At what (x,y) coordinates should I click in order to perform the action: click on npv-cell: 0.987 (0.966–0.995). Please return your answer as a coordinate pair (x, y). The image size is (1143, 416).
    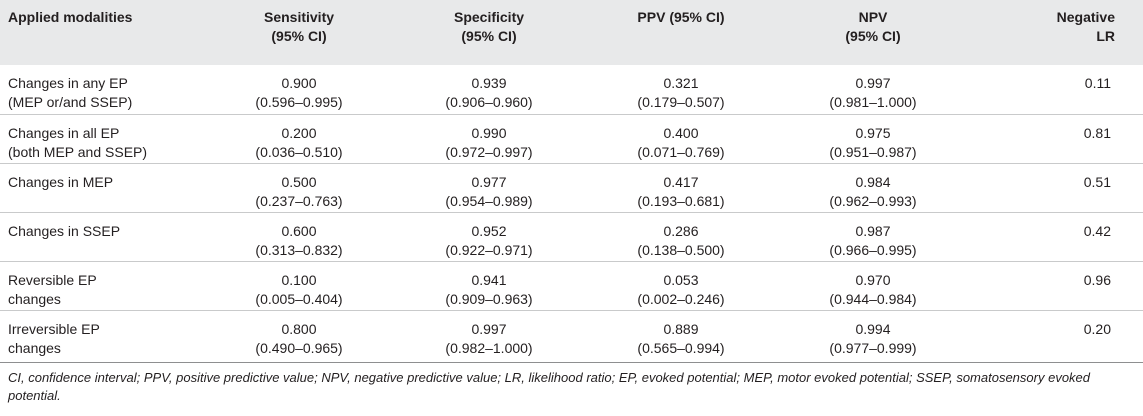
    Looking at the image, I should click on (873, 240).